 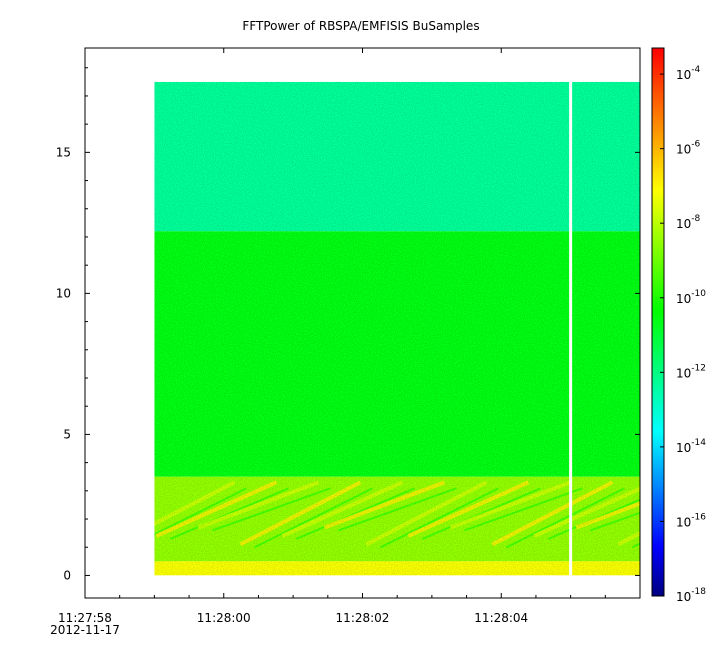 What do you see at coordinates (224, 618) in the screenshot?
I see `x-tick-label: 11:28:00` at bounding box center [224, 618].